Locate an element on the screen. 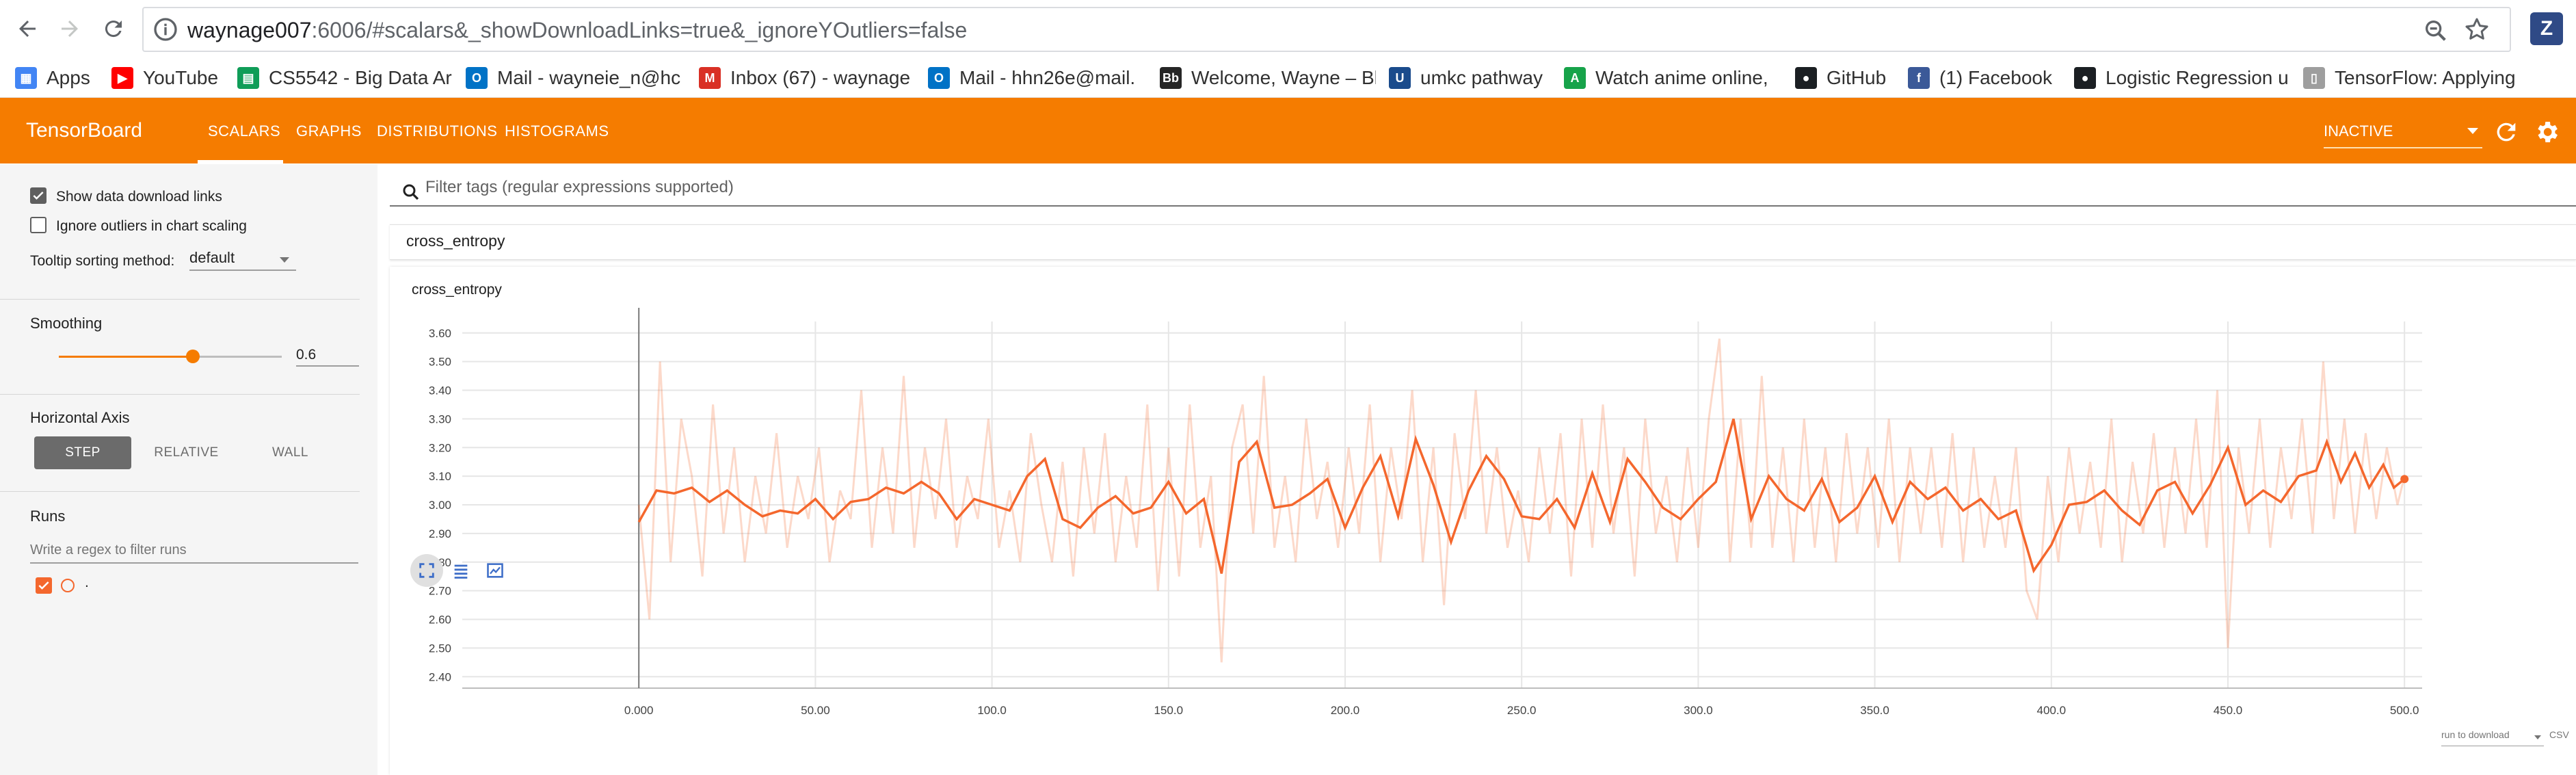  settings-gear-icon is located at coordinates (2546, 132).